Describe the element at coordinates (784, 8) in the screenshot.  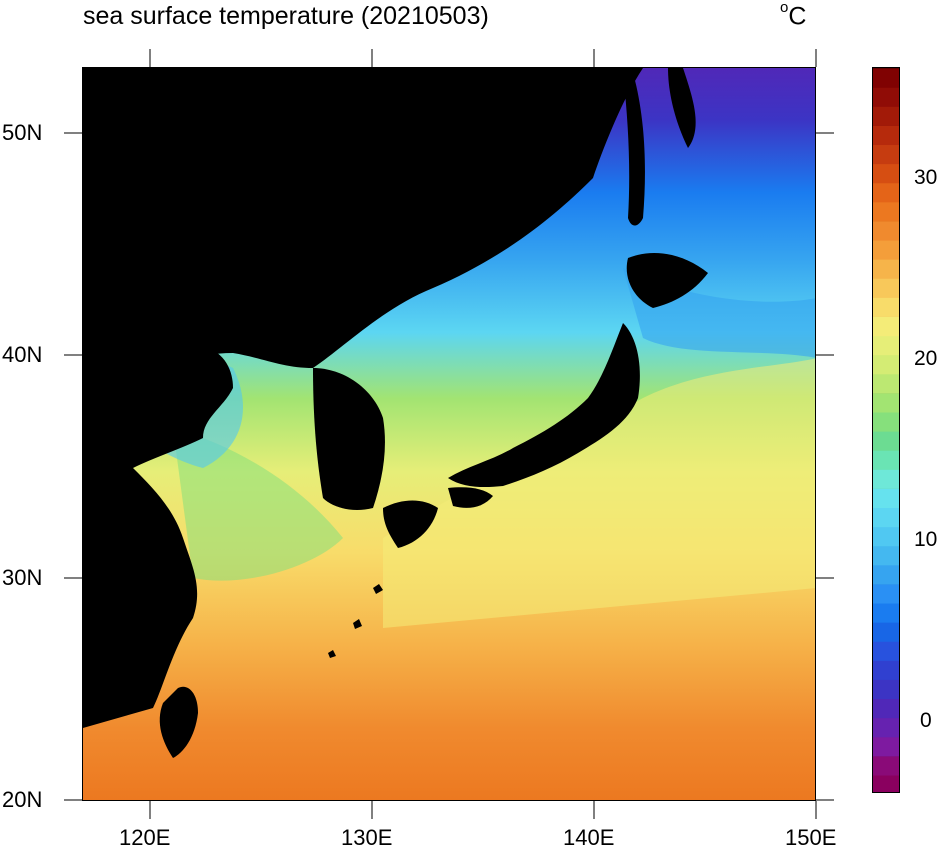
I see `degree-symbol: o` at that location.